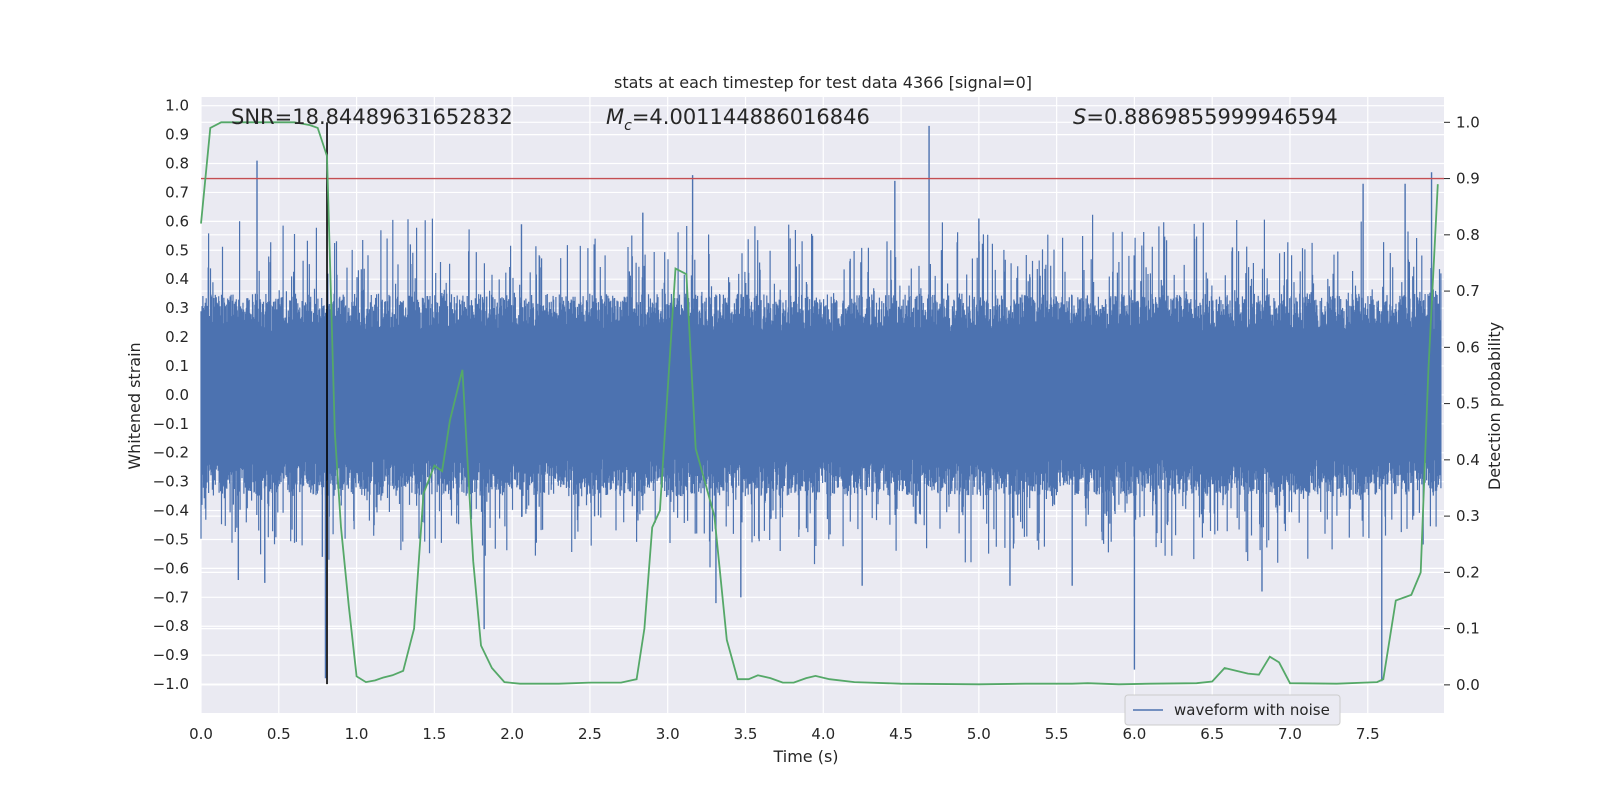  I want to click on y-tick-label: −0.8, so click(171, 626).